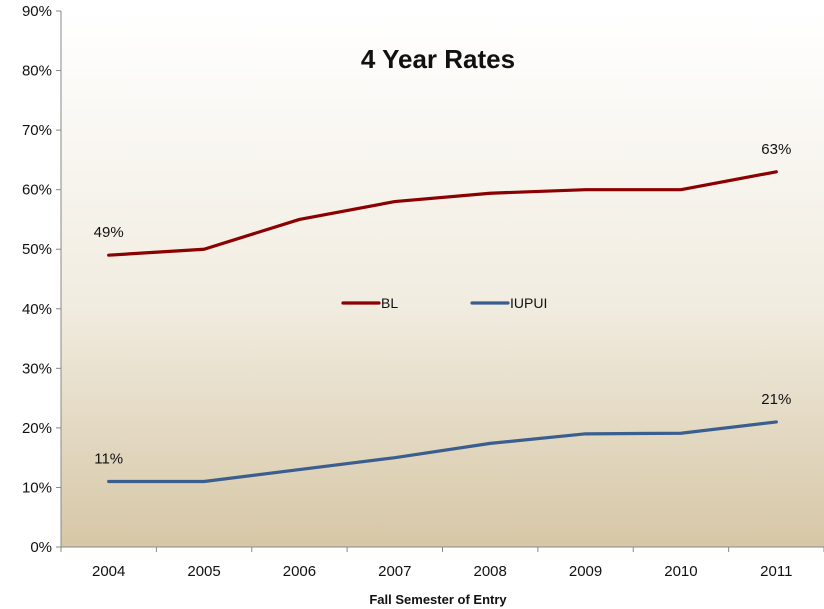 This screenshot has width=824, height=609. Describe the element at coordinates (37, 249) in the screenshot. I see `y-tick-label: 50%` at that location.